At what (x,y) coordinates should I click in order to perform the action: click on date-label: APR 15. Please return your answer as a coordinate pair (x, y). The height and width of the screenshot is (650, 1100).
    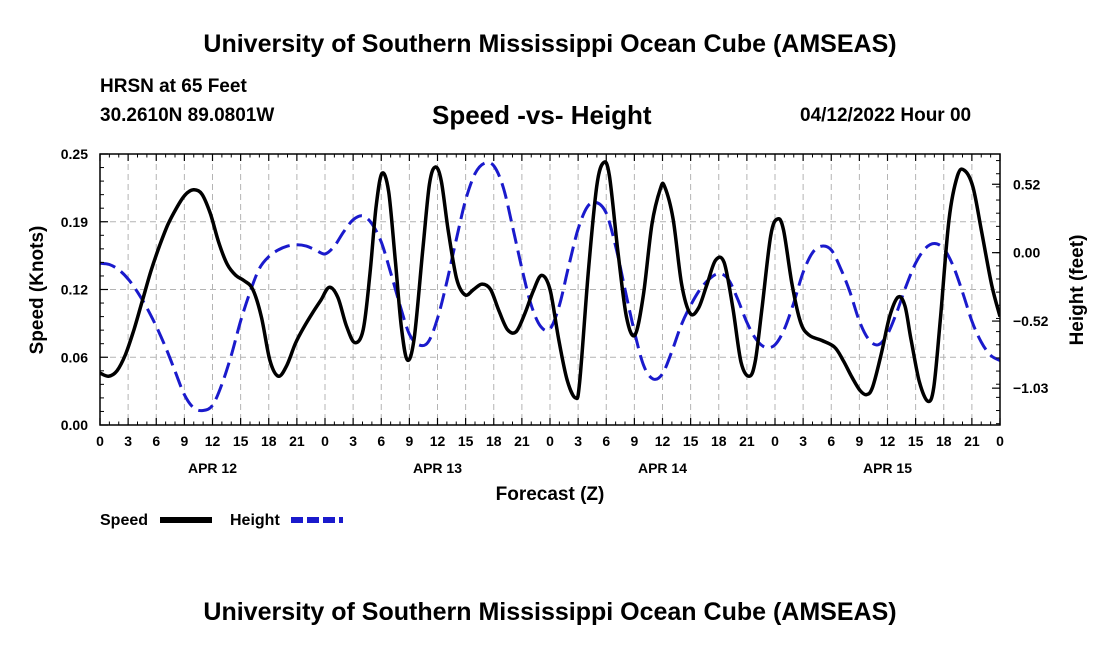
    Looking at the image, I should click on (887, 468).